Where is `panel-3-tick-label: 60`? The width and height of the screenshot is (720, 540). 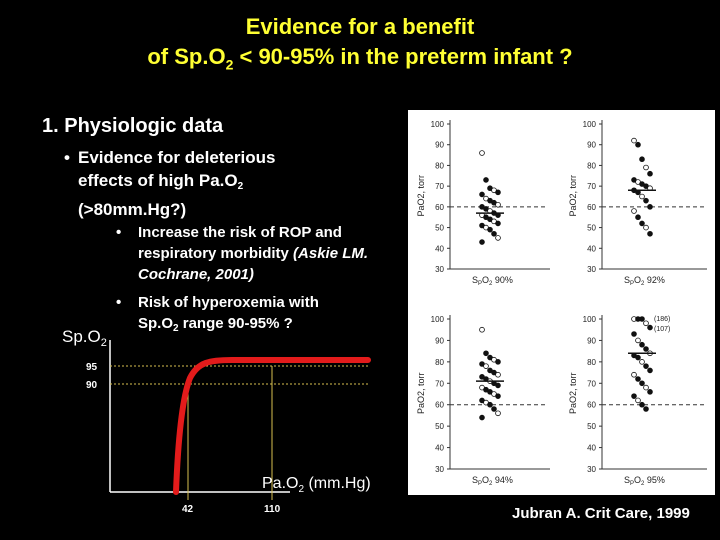
panel-3-tick-label: 60 is located at coordinates (439, 405).